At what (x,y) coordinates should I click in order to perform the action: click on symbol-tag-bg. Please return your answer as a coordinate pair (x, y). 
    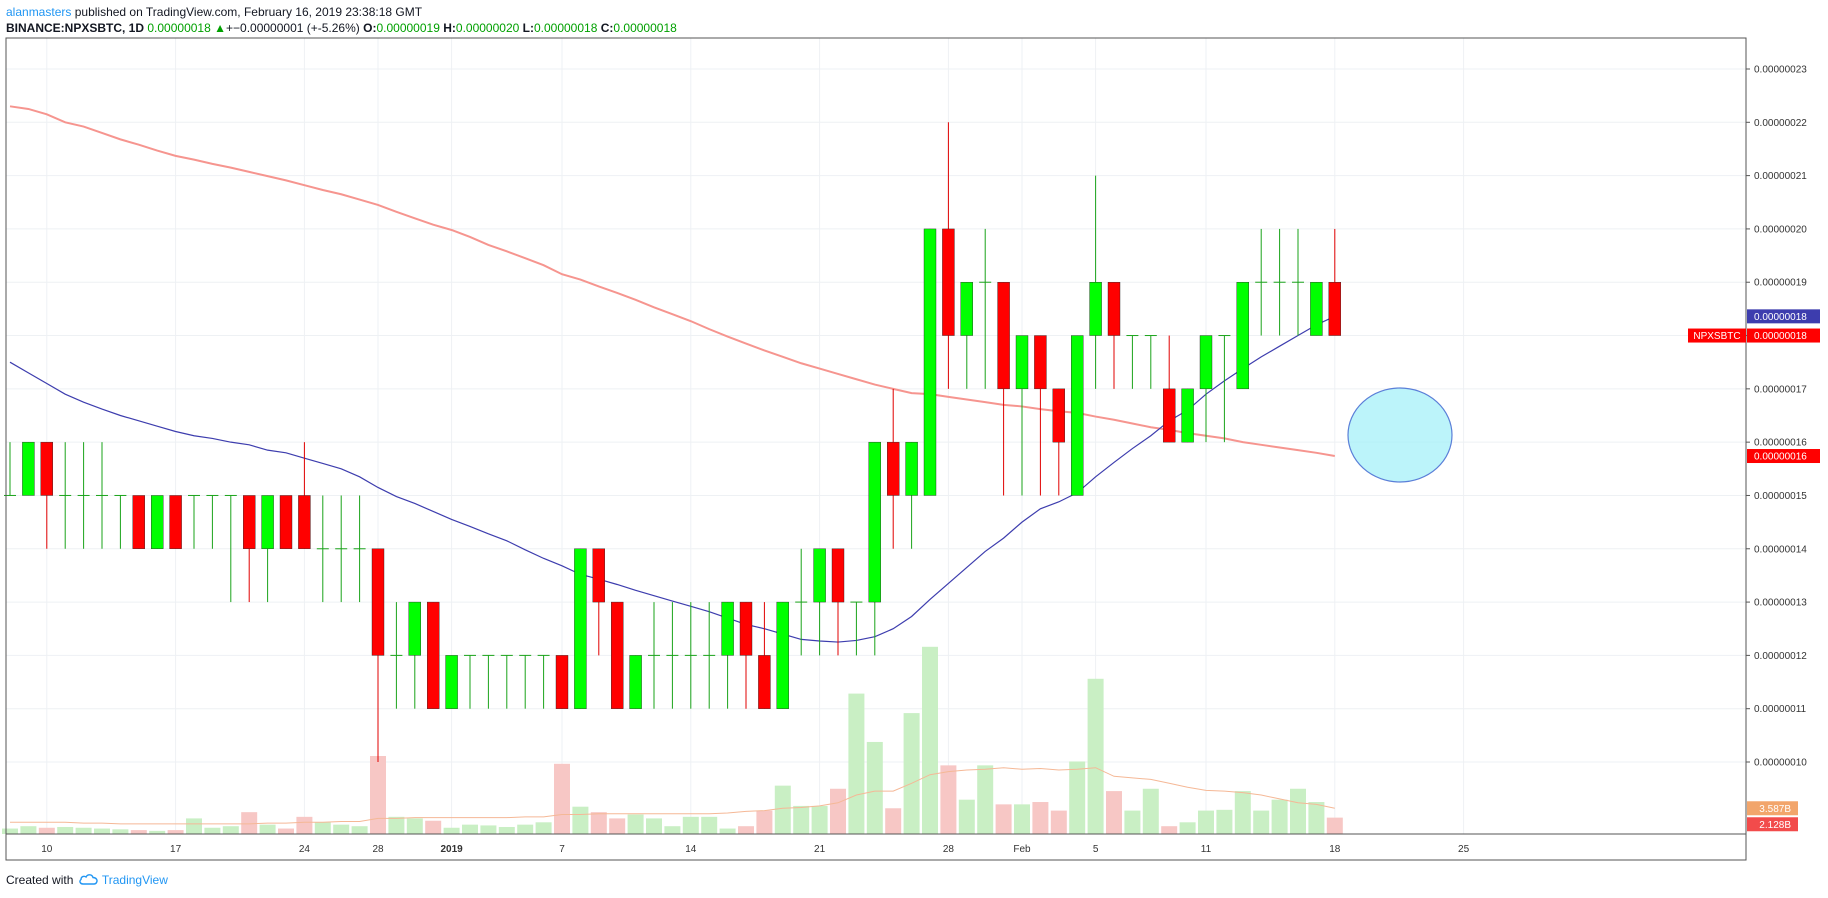
    Looking at the image, I should click on (1717, 335).